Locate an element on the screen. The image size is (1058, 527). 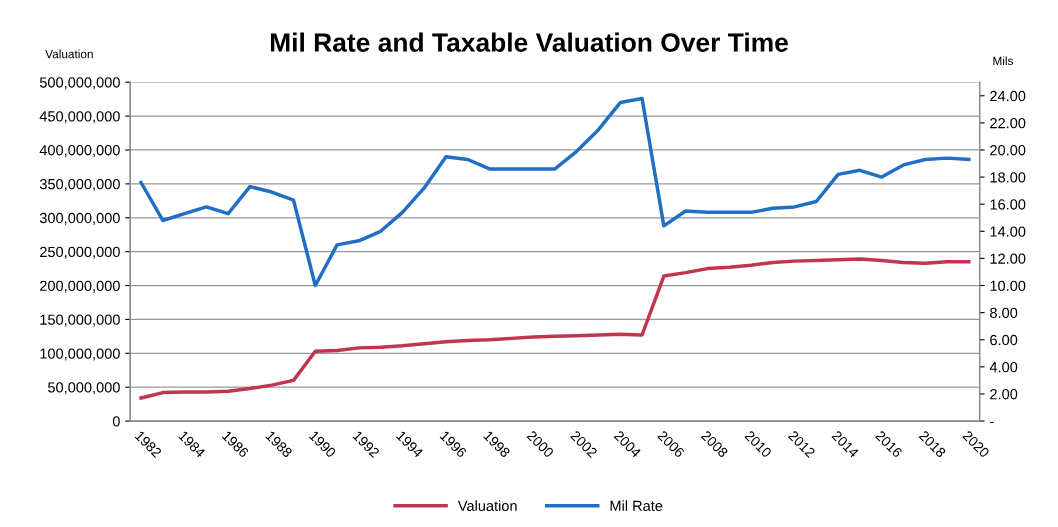
y2-tick-label: 4.00 is located at coordinates (1003, 367).